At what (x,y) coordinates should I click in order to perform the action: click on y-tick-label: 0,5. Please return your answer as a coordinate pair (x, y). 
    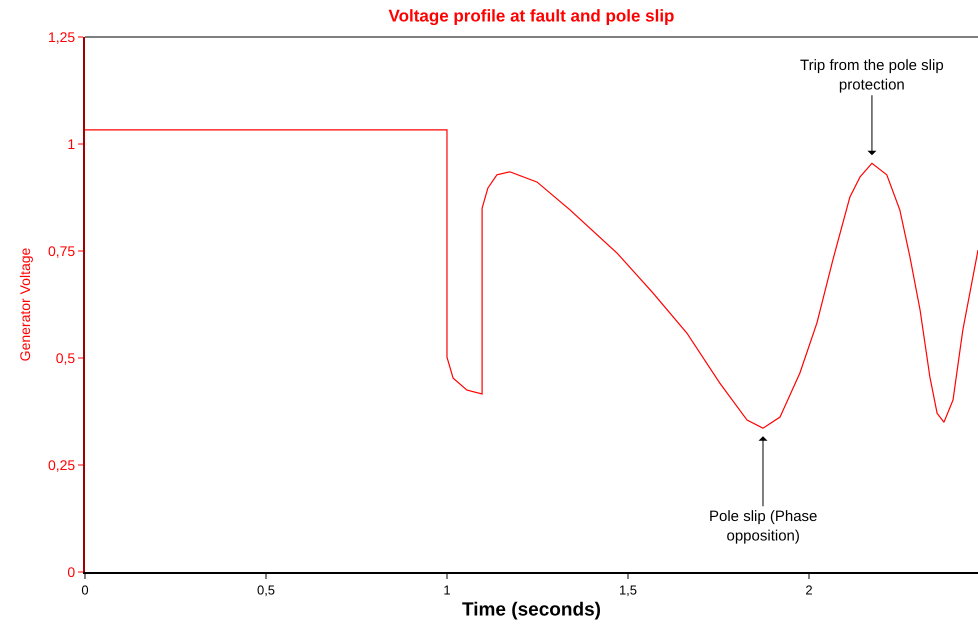
    Looking at the image, I should click on (66, 358).